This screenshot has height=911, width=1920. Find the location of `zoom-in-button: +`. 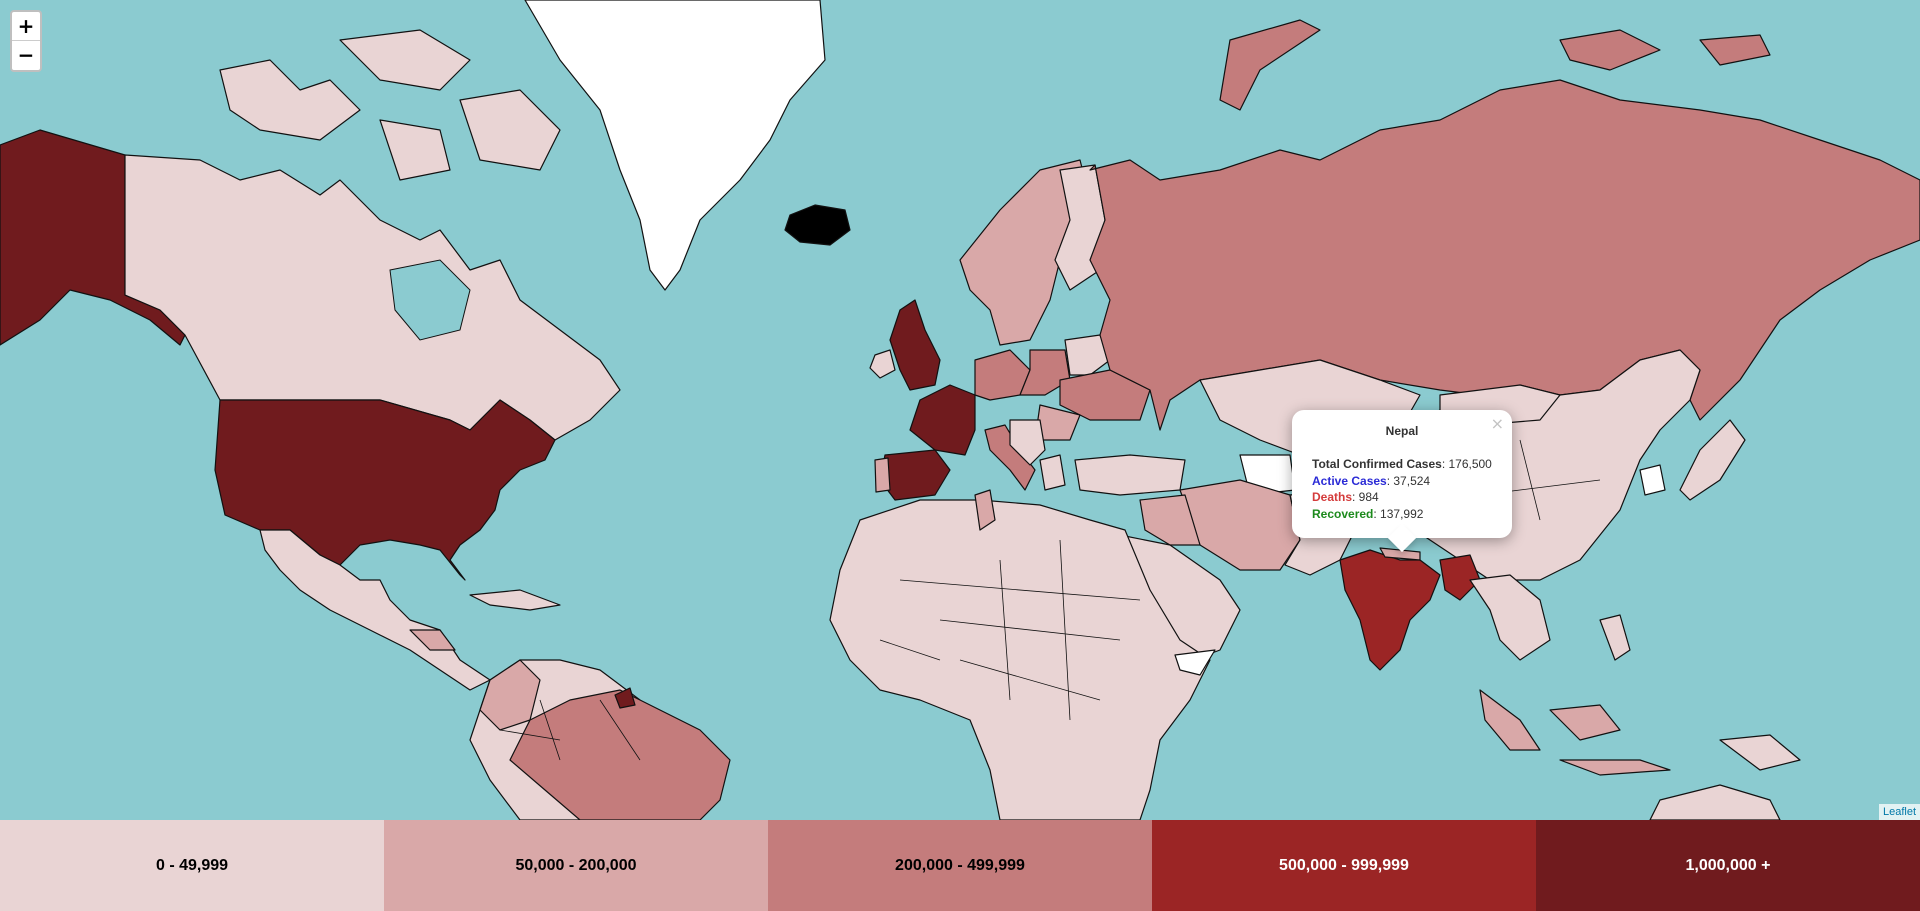

zoom-in-button: + is located at coordinates (26, 26).